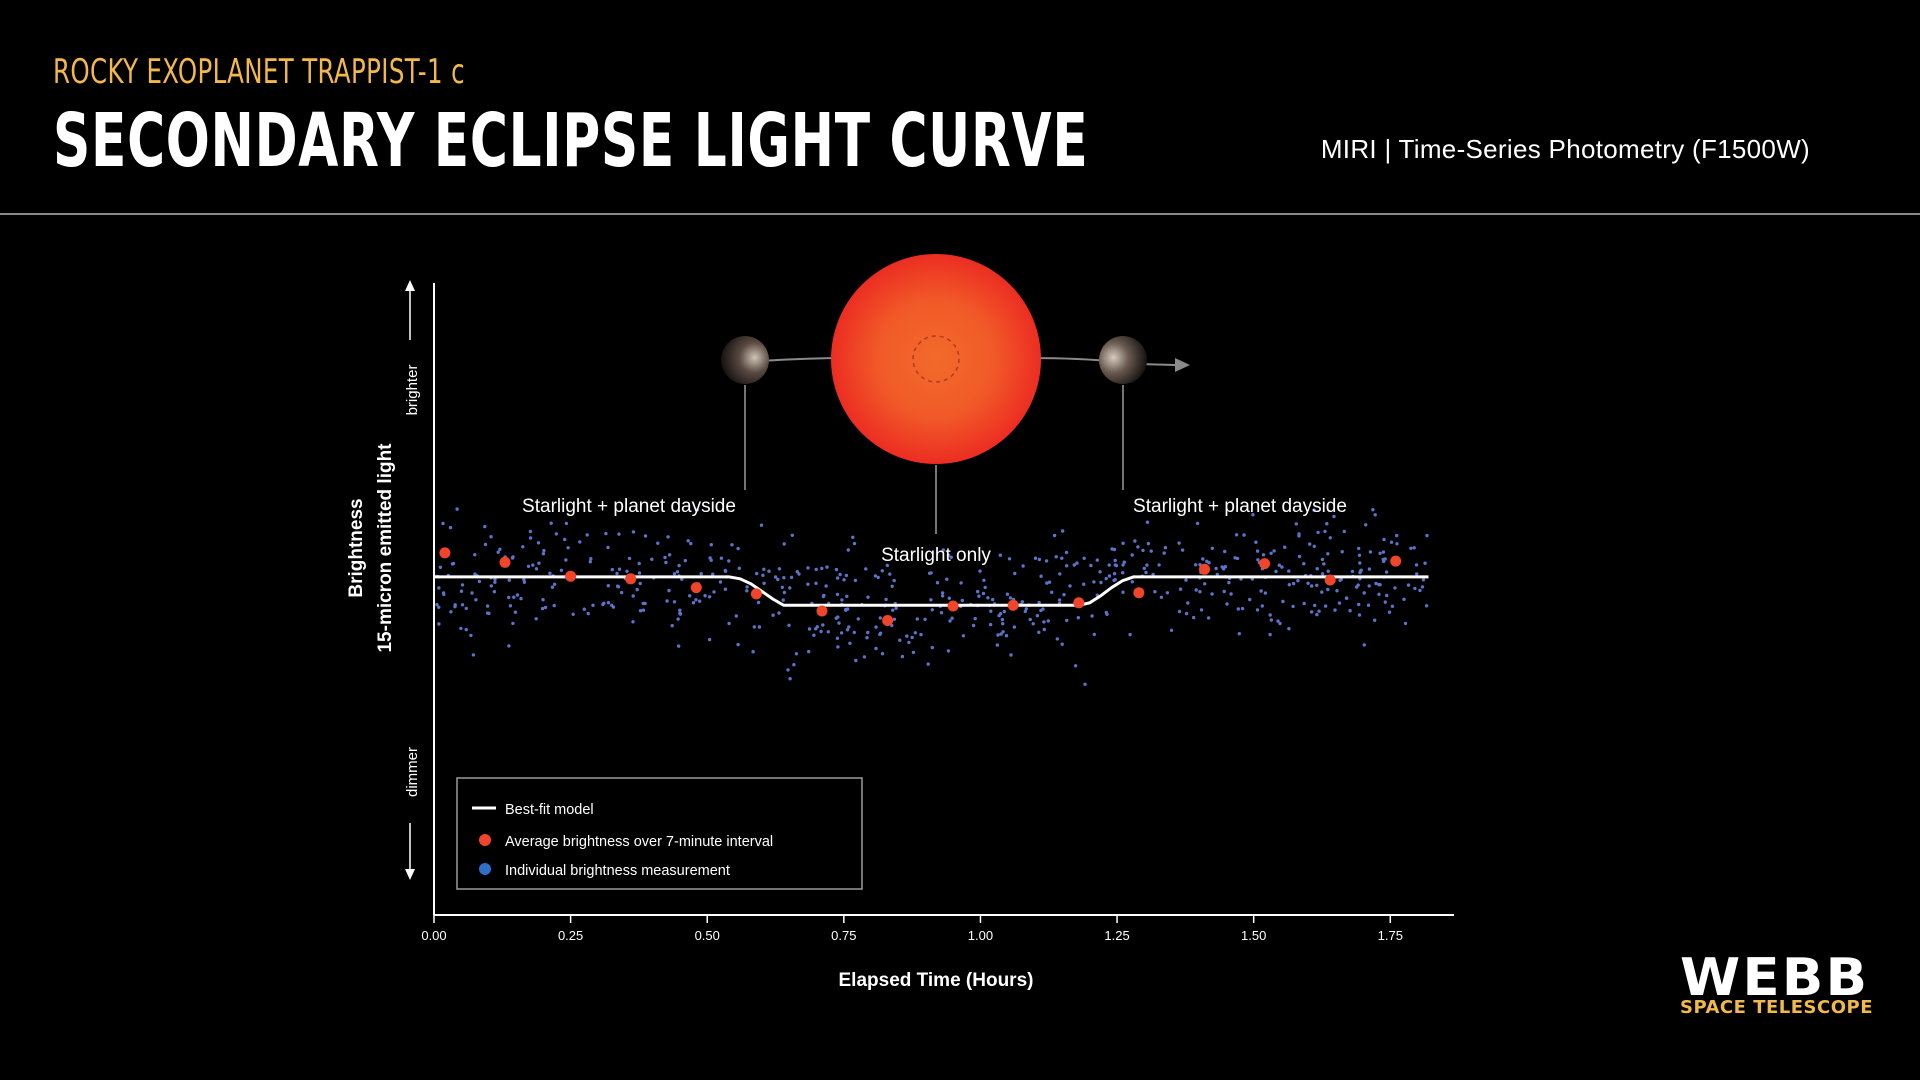 The height and width of the screenshot is (1080, 1920). What do you see at coordinates (1116, 935) in the screenshot?
I see `x-tick-label: 1.25` at bounding box center [1116, 935].